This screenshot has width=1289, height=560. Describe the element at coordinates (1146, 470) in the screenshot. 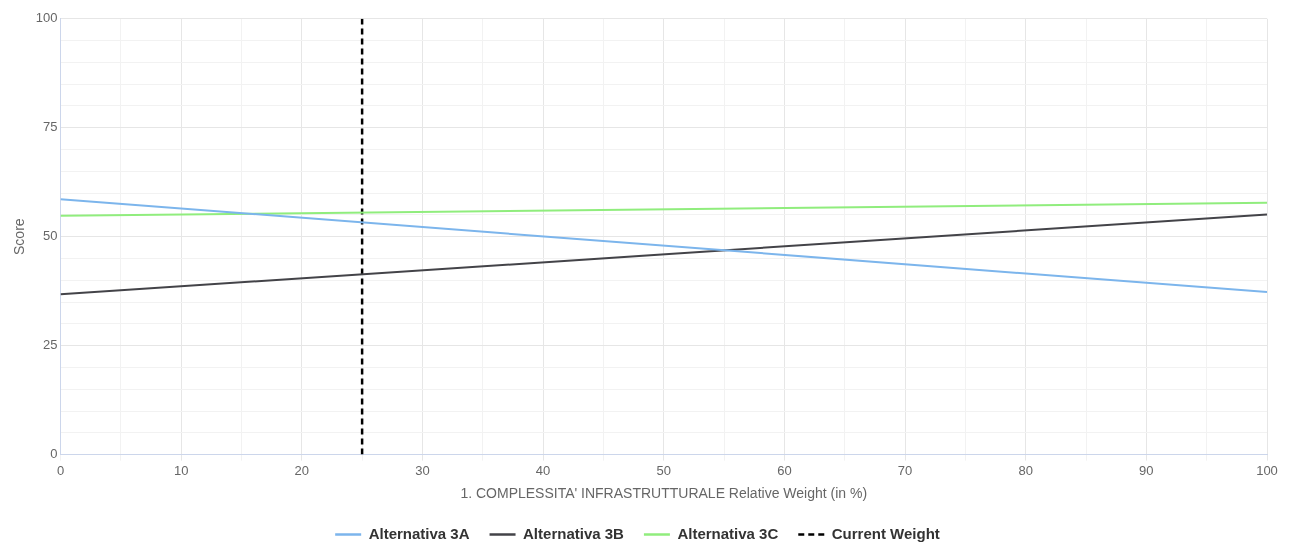

I see `x-tick-label: 90` at that location.